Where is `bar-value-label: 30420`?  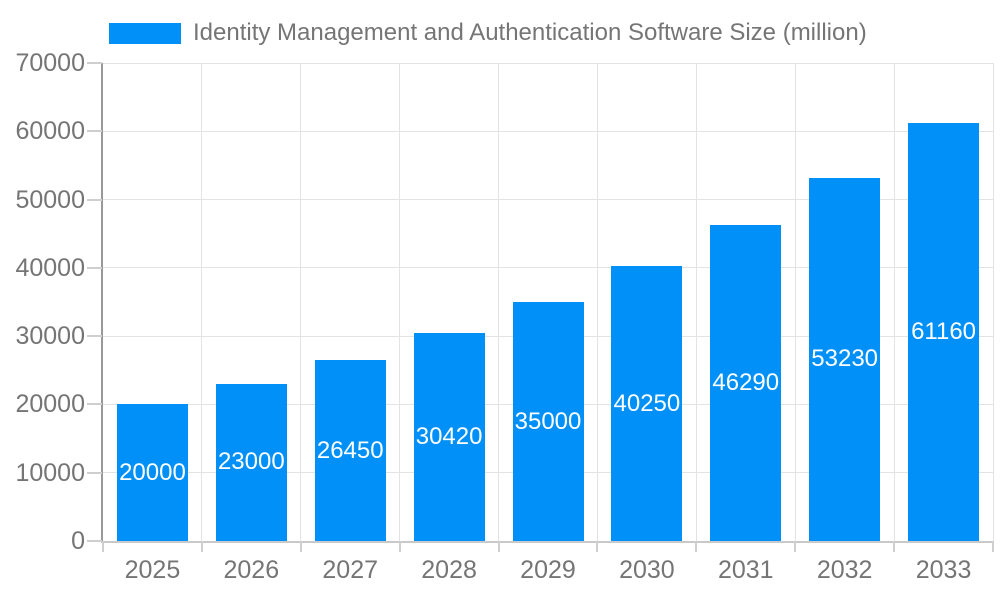
bar-value-label: 30420 is located at coordinates (449, 437).